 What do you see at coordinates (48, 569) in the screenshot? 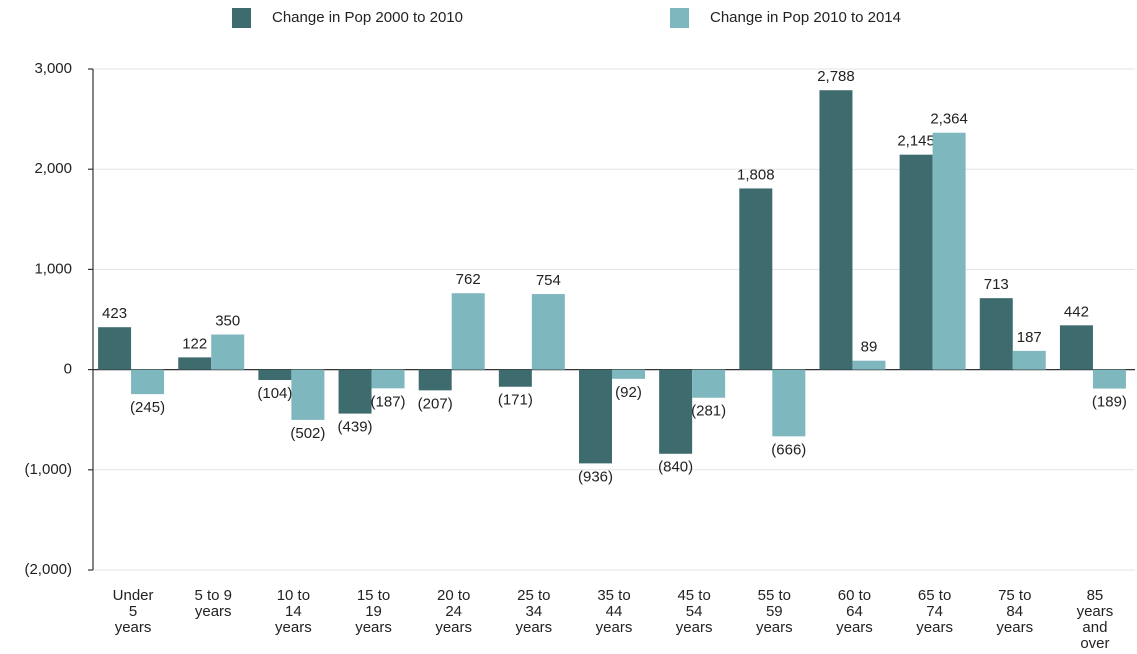
I see `y-tick-label: (2,000)` at bounding box center [48, 569].